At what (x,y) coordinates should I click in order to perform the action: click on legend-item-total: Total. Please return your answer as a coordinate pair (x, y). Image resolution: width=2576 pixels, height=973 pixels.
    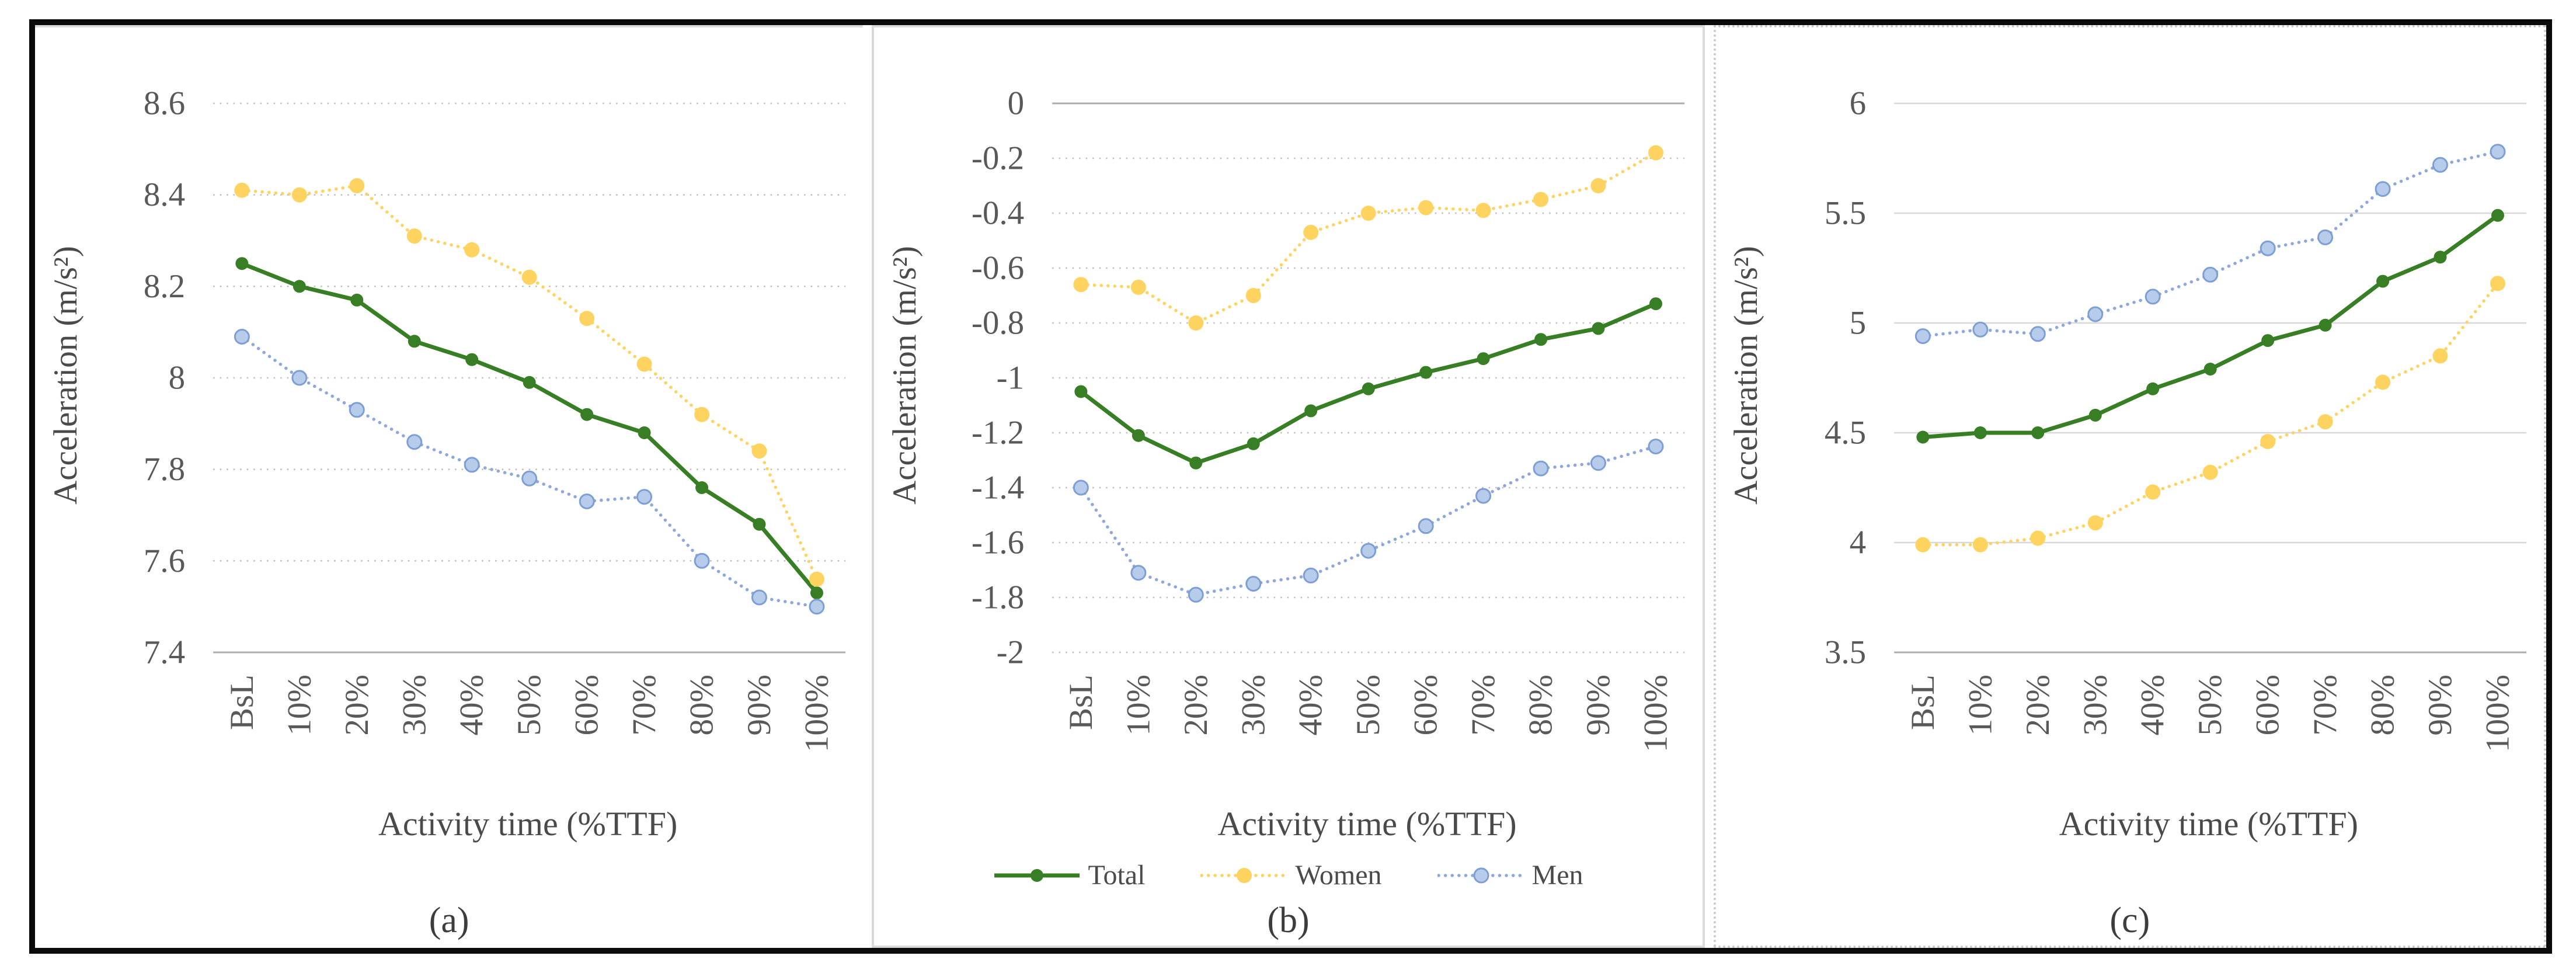
    Looking at the image, I should click on (1069, 875).